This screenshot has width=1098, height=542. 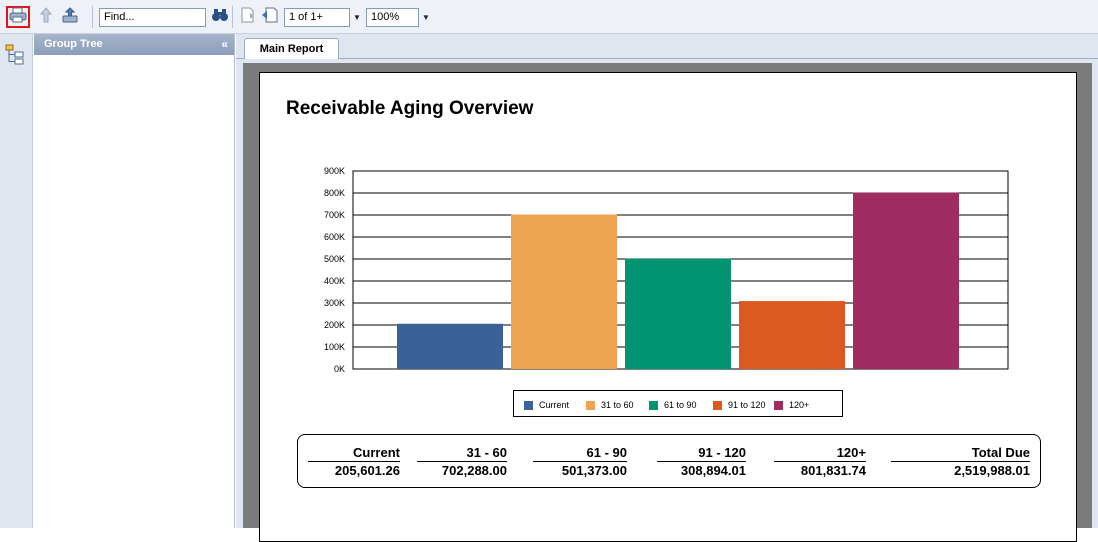 What do you see at coordinates (367, 470) in the screenshot?
I see `summary-value: 205,601.26` at bounding box center [367, 470].